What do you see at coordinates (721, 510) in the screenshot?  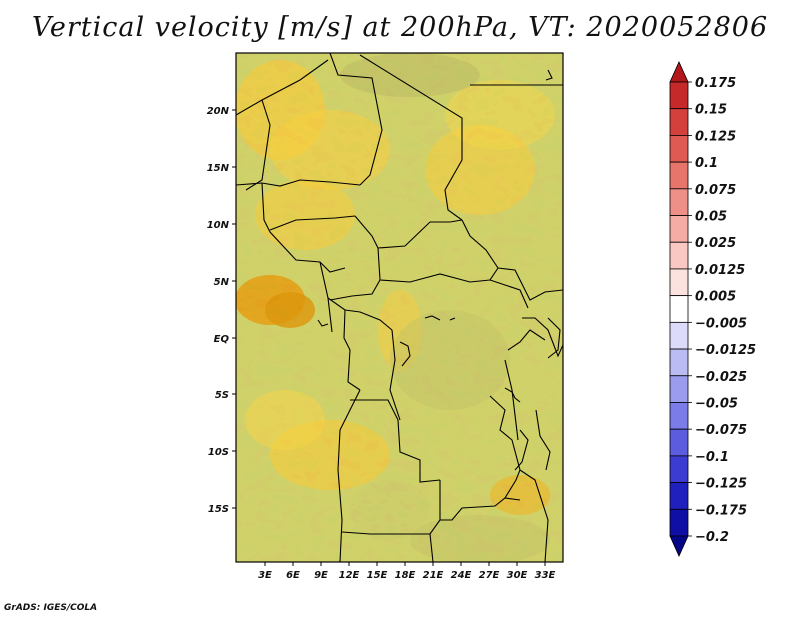 I see `colorbar-label: −0.175` at bounding box center [721, 510].